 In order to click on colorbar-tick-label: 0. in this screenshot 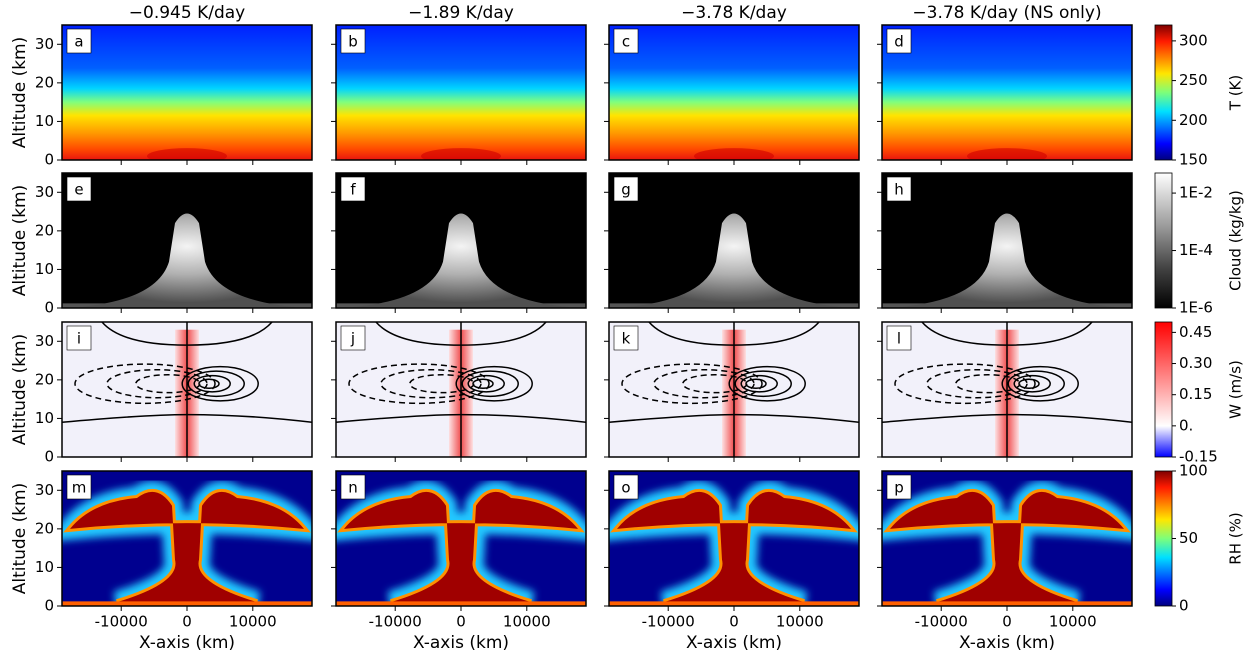, I will do `click(1186, 425)`.